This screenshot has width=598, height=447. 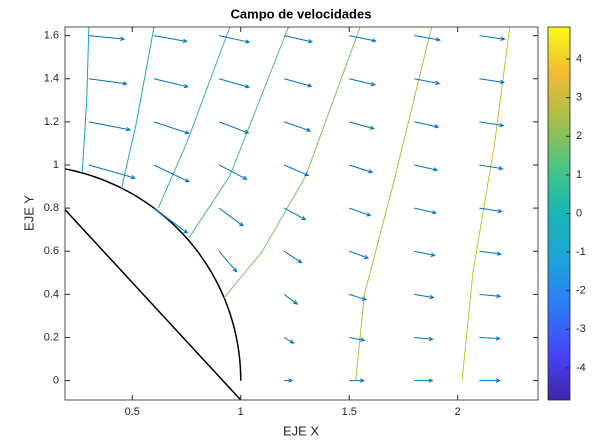 What do you see at coordinates (51, 294) in the screenshot?
I see `y-tick-label: 0.4` at bounding box center [51, 294].